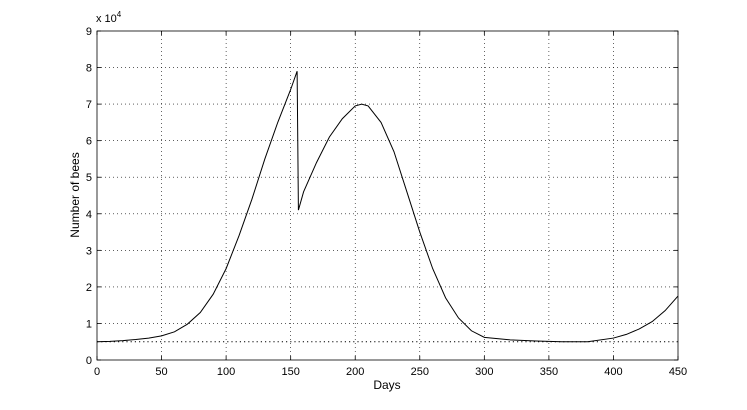 This screenshot has height=410, width=747. I want to click on x-tick-label: 250, so click(420, 372).